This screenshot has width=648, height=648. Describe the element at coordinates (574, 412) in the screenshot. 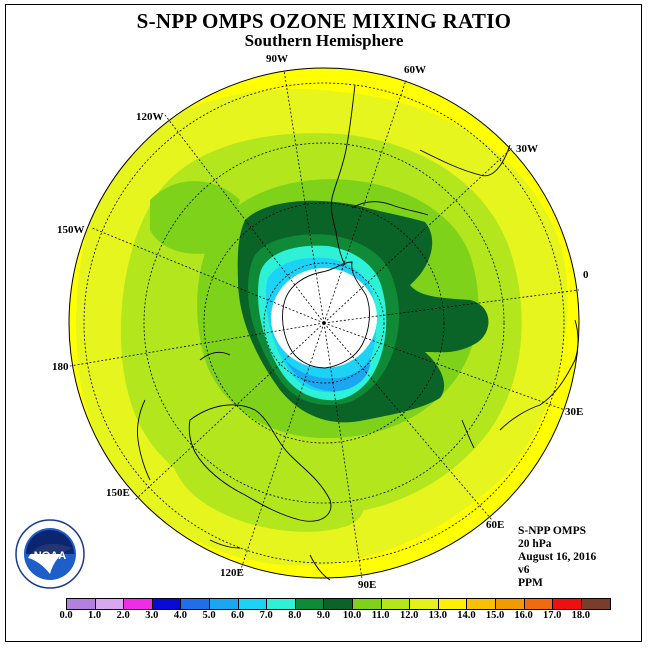

I see `lon-label-30e: 30E` at that location.